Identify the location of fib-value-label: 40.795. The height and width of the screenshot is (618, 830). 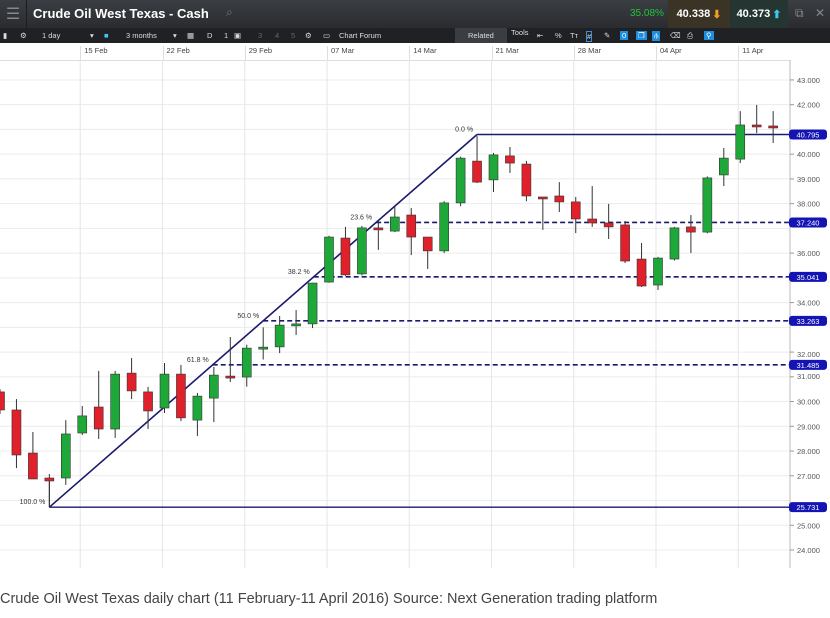
(808, 134).